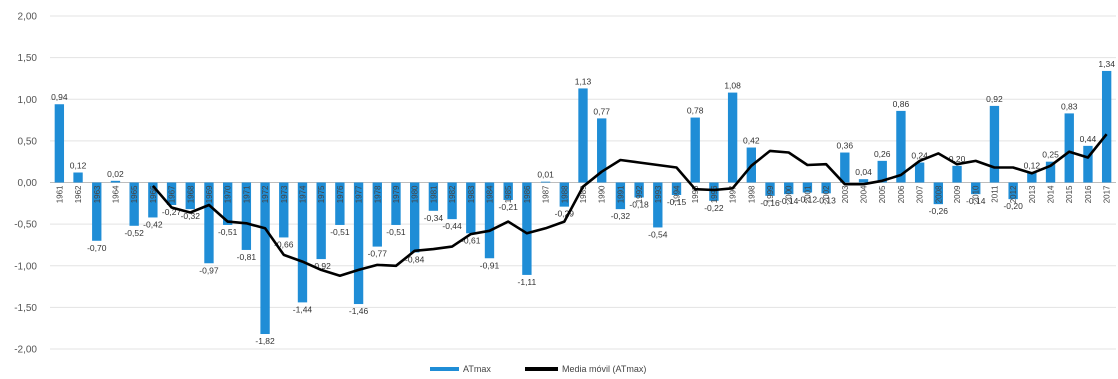 The height and width of the screenshot is (379, 1118). Describe the element at coordinates (246, 216) in the screenshot. I see `bar-1971` at that location.